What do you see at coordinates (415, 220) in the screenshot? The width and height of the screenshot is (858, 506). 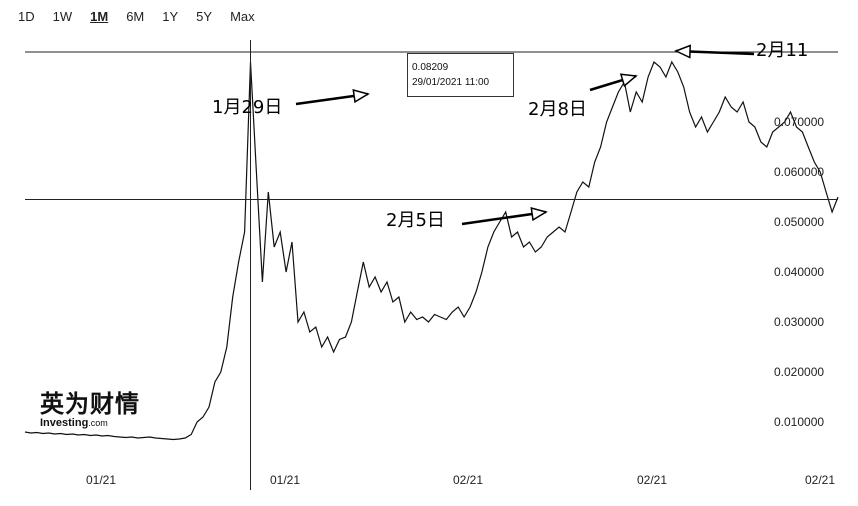 I see `annotation-label: 2月5日` at bounding box center [415, 220].